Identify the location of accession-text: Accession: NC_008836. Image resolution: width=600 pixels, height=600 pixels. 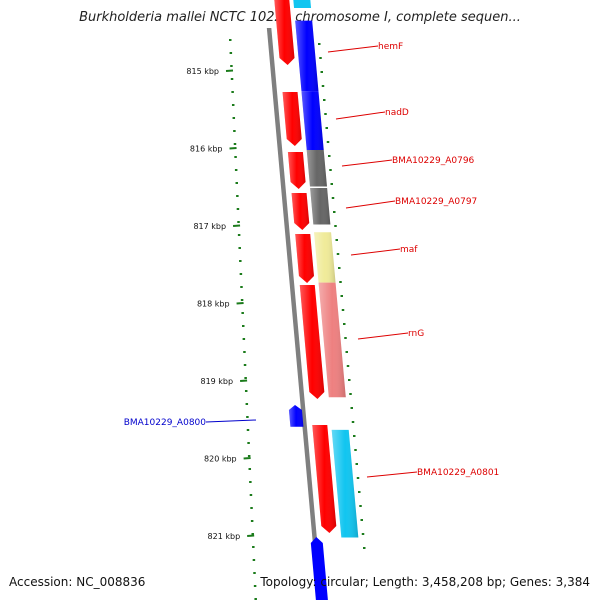
(77, 582).